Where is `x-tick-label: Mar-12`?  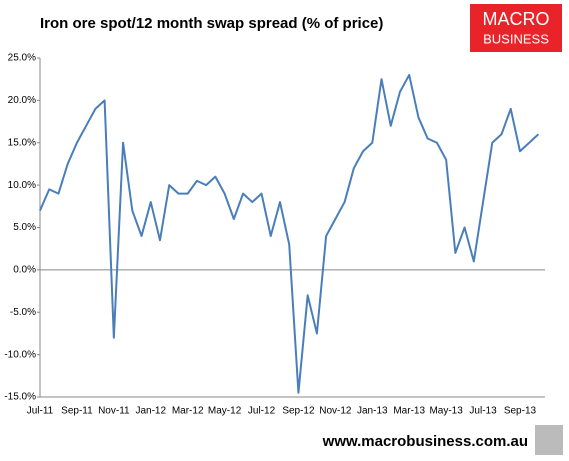
x-tick-label: Mar-12 is located at coordinates (188, 411).